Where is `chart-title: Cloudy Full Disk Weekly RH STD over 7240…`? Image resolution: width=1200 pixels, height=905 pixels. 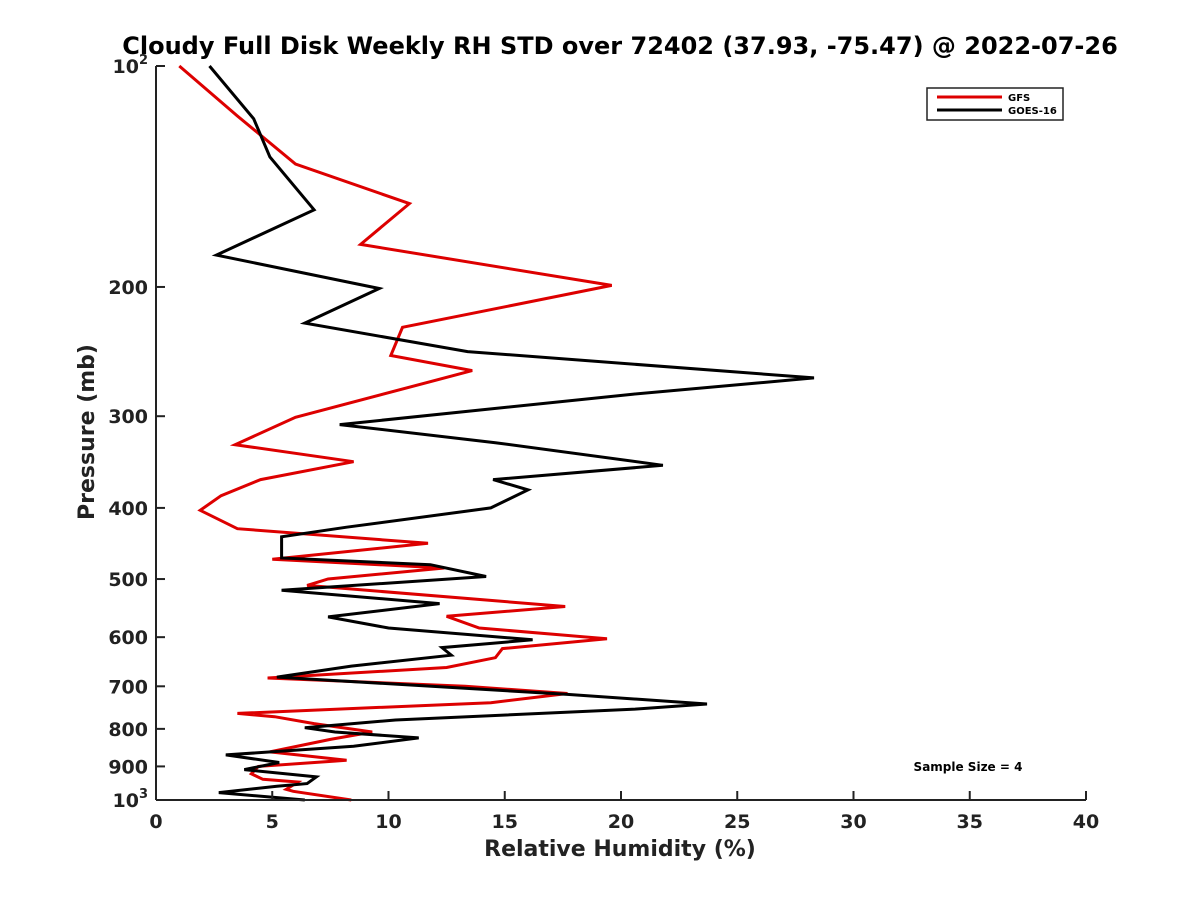
chart-title: Cloudy Full Disk Weekly RH STD over 7240… is located at coordinates (620, 46).